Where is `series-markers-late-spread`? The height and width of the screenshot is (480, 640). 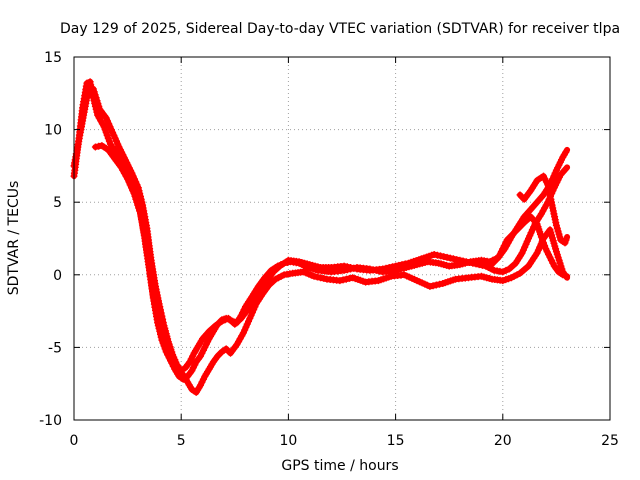 series-markers-late-spread is located at coordinates (527, 246).